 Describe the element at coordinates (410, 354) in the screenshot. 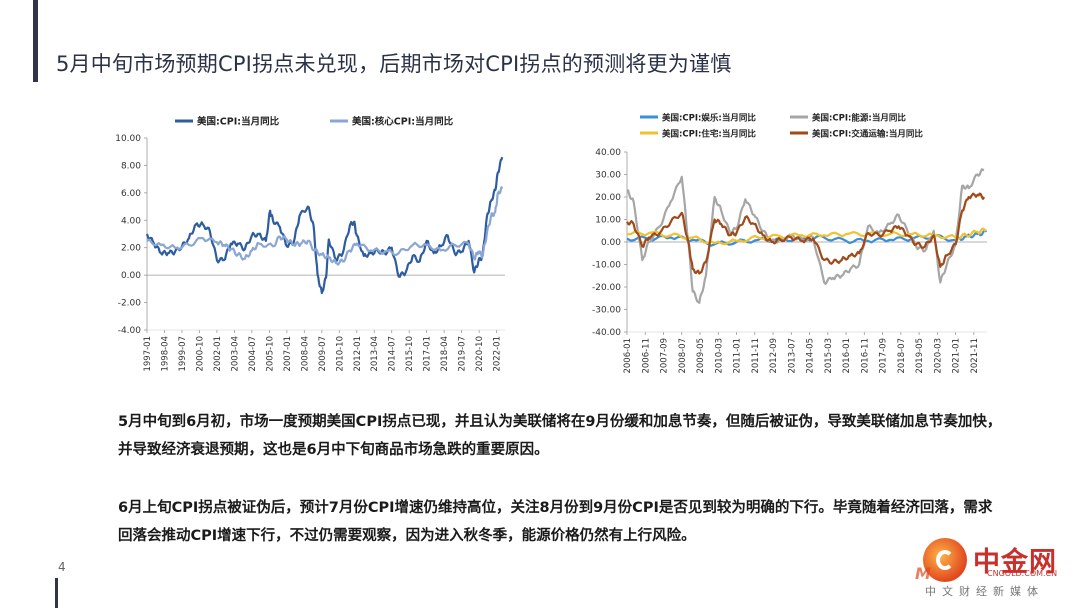

I see `x-tick-label: 2015-10` at that location.